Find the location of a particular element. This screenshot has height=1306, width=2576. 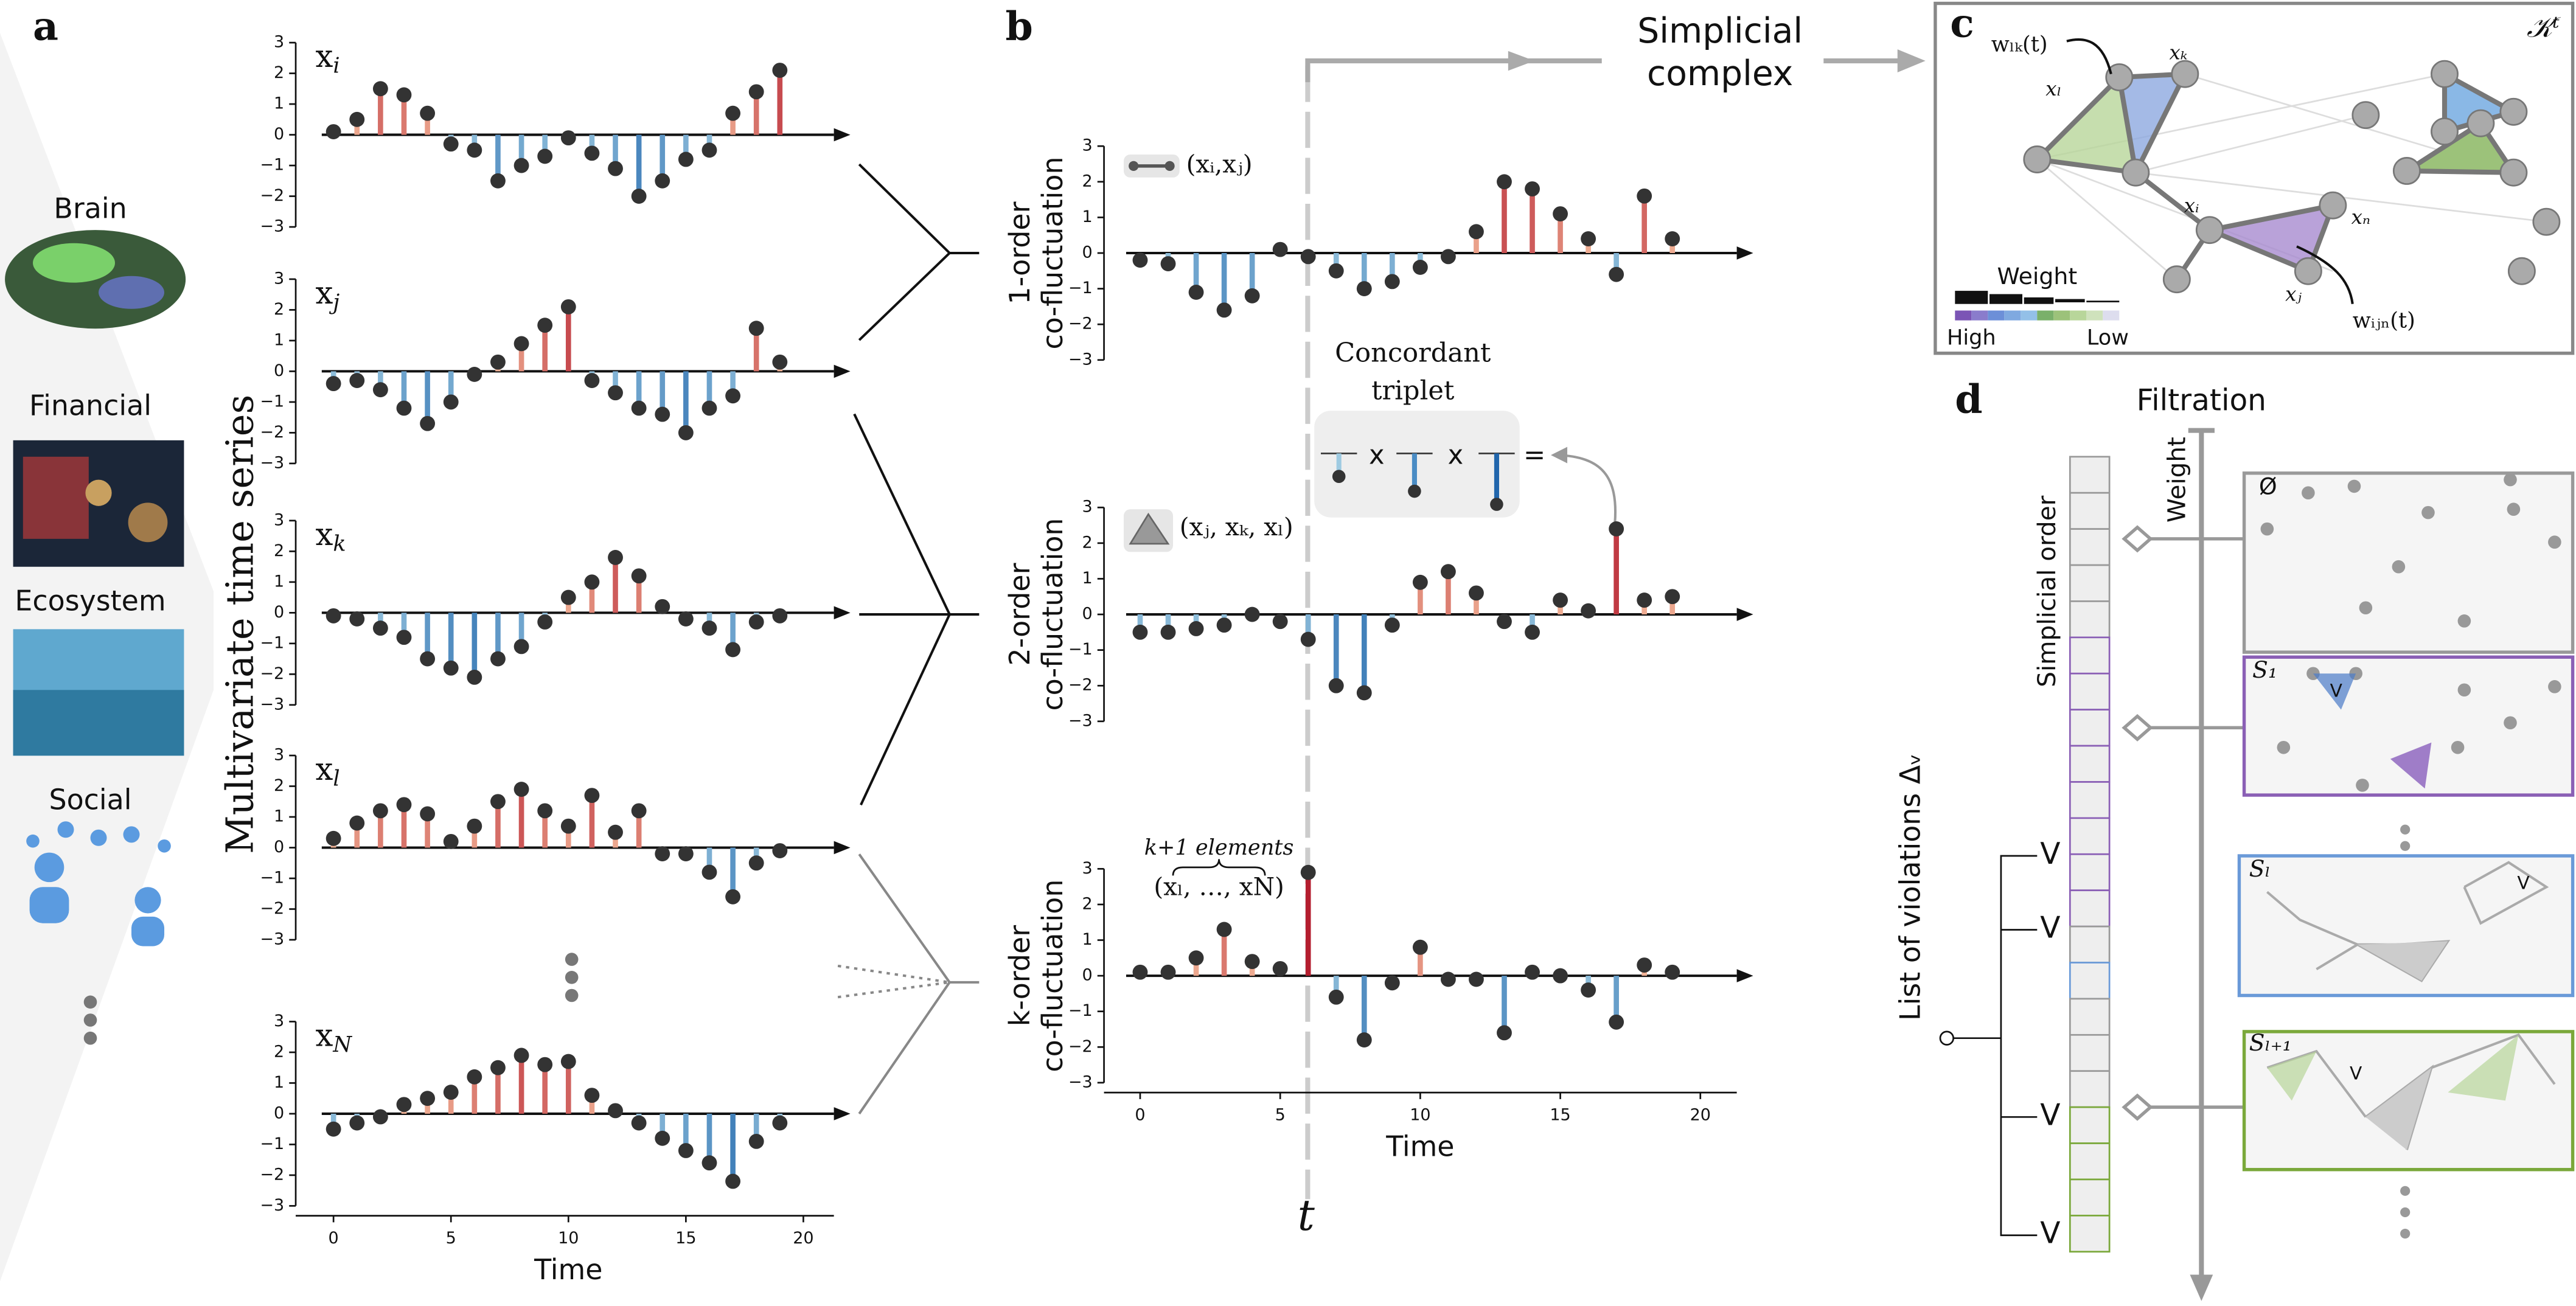

label: Concordant is located at coordinates (1413, 353).